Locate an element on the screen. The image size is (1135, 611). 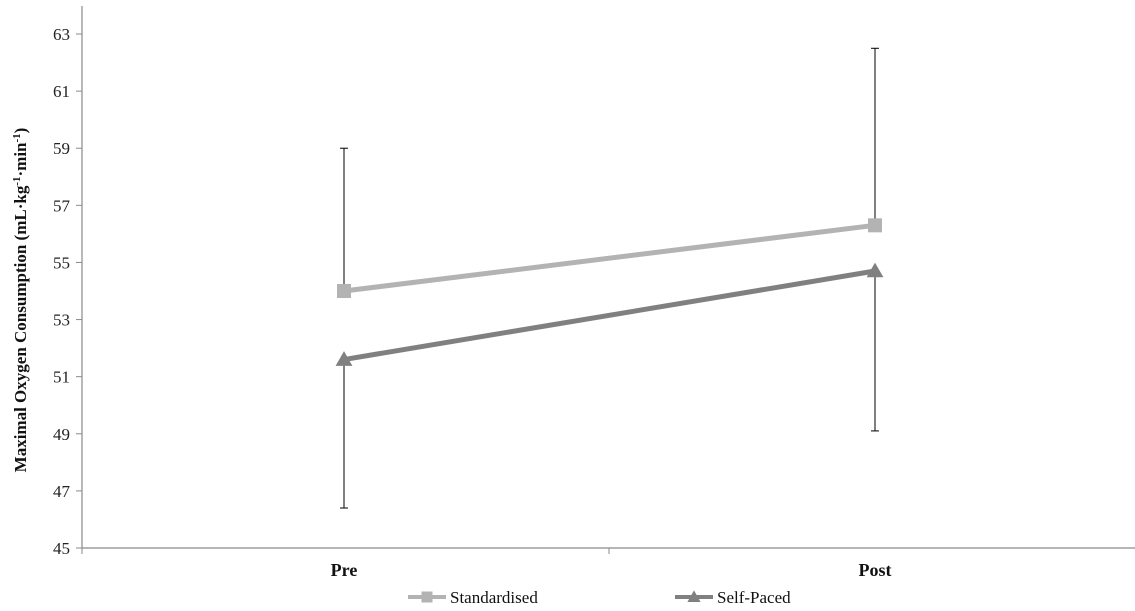
y-tick-label: 47 is located at coordinates (62, 491).